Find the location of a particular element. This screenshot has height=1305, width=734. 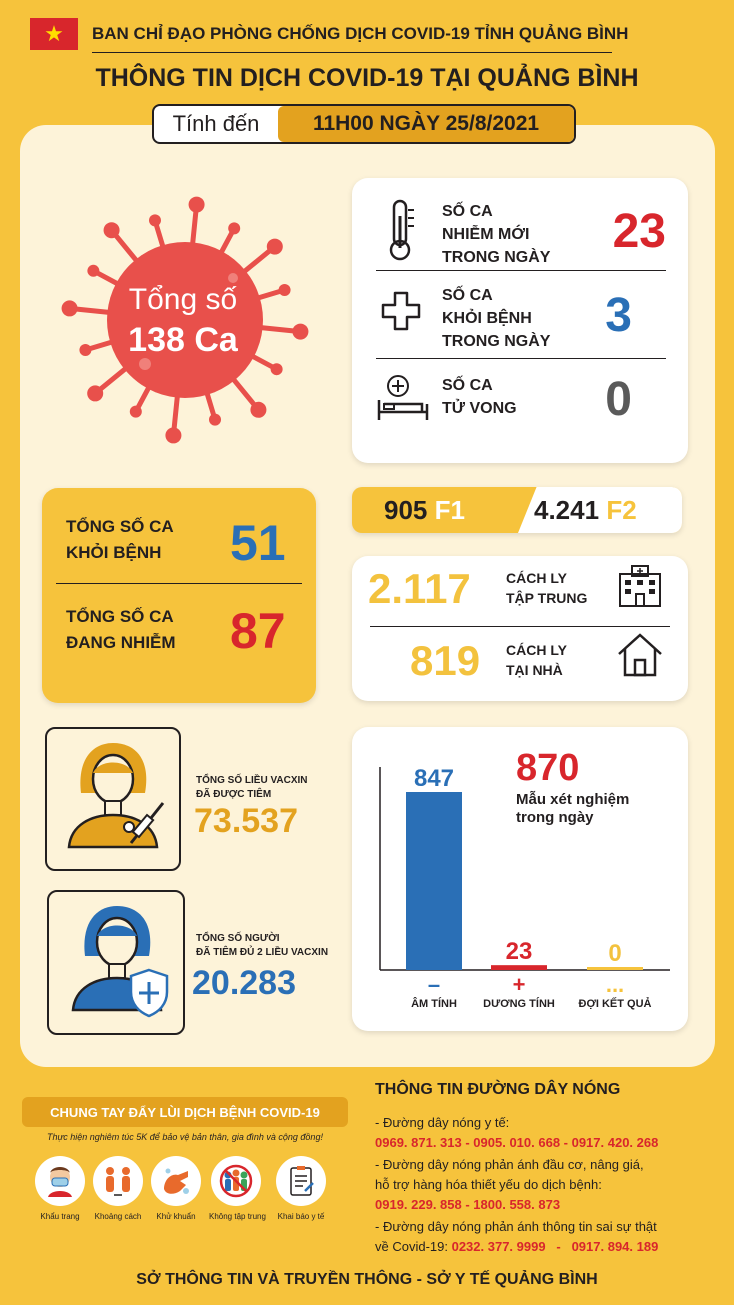

contacts-bar: 905 F1 4.241 F2 is located at coordinates (517, 510).